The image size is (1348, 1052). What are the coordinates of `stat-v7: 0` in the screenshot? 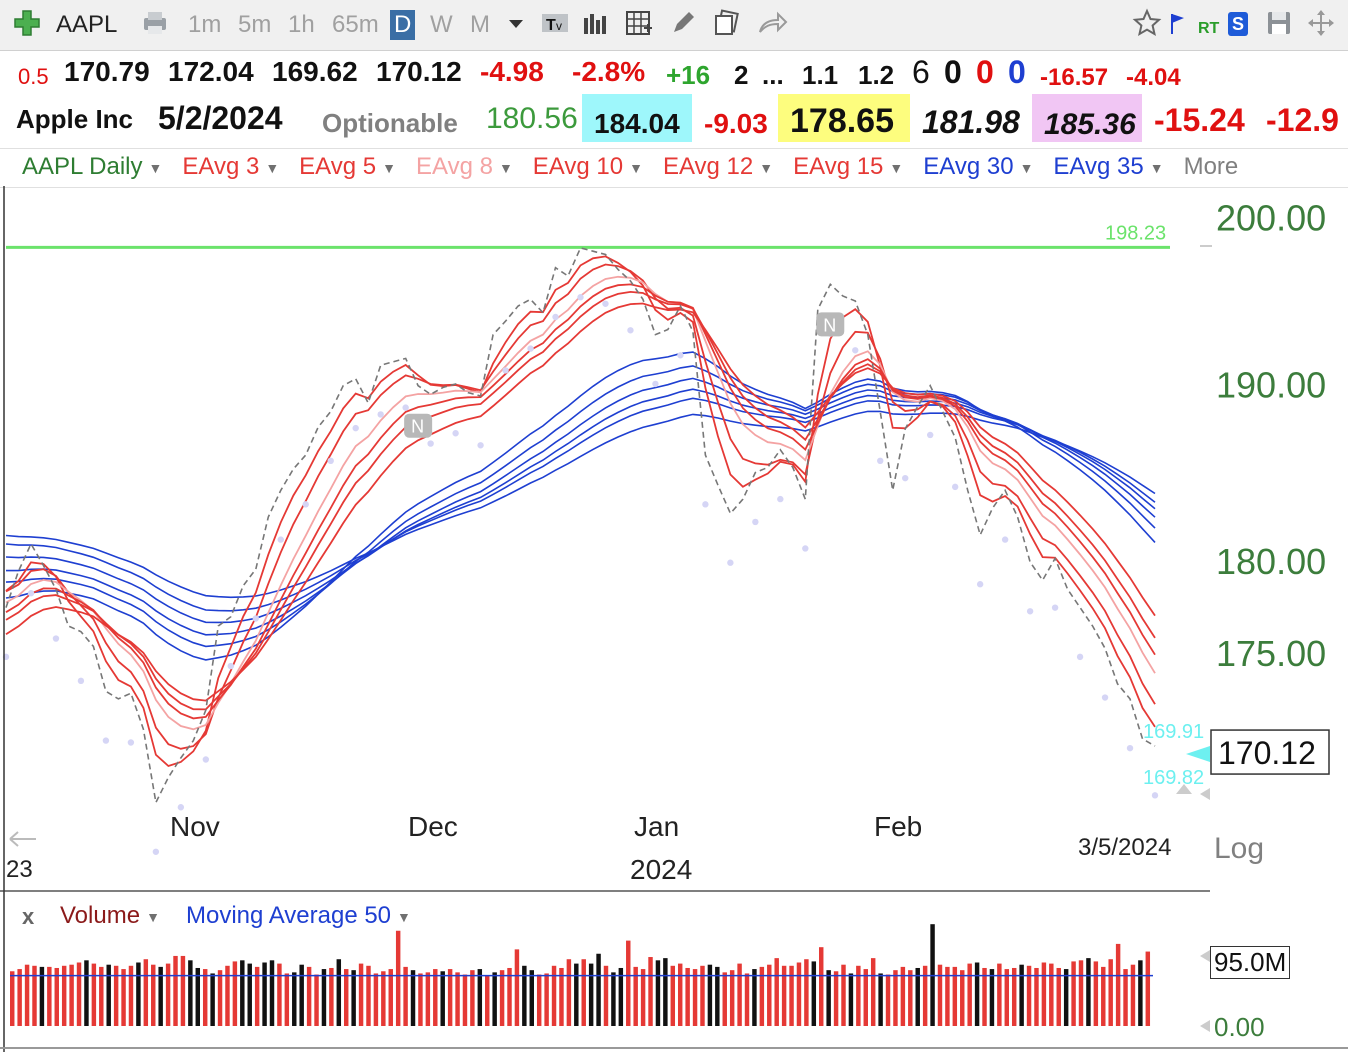 It's located at (953, 72).